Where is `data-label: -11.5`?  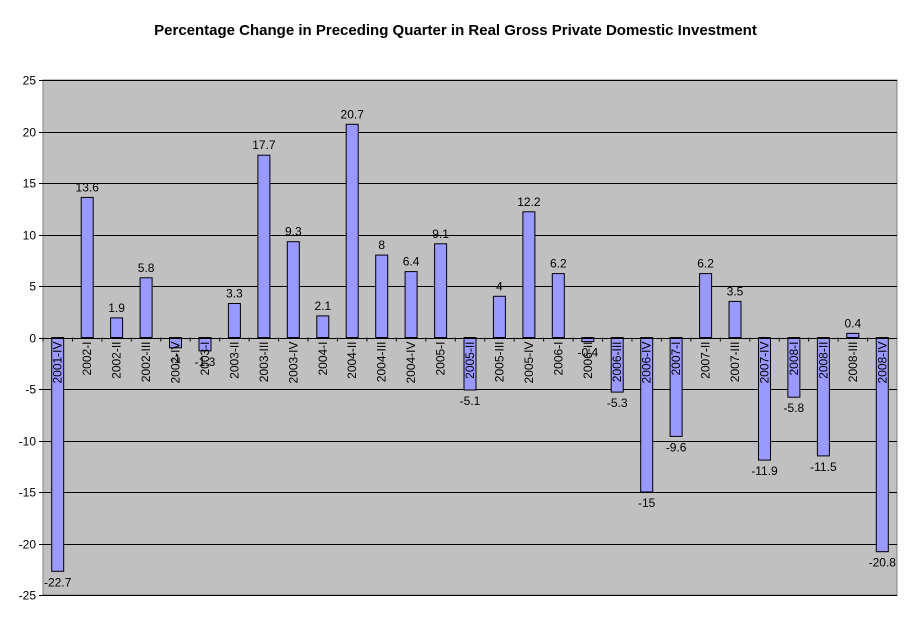
data-label: -11.5 is located at coordinates (823, 467).